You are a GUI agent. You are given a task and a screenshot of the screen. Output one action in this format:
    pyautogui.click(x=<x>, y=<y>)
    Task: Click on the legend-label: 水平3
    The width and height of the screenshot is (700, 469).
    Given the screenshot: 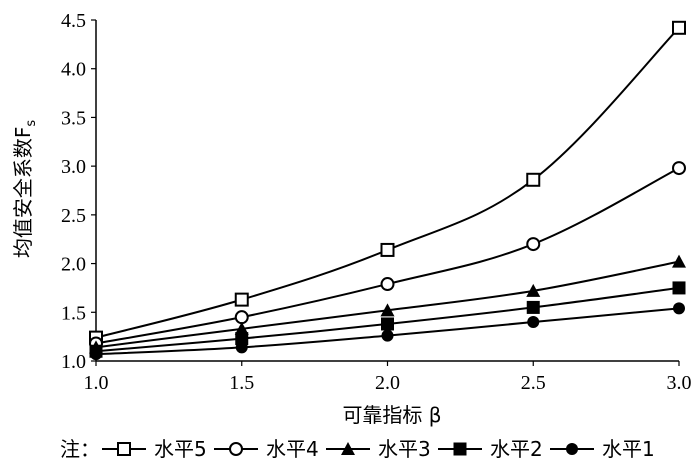 What is the action you would take?
    pyautogui.click(x=404, y=449)
    